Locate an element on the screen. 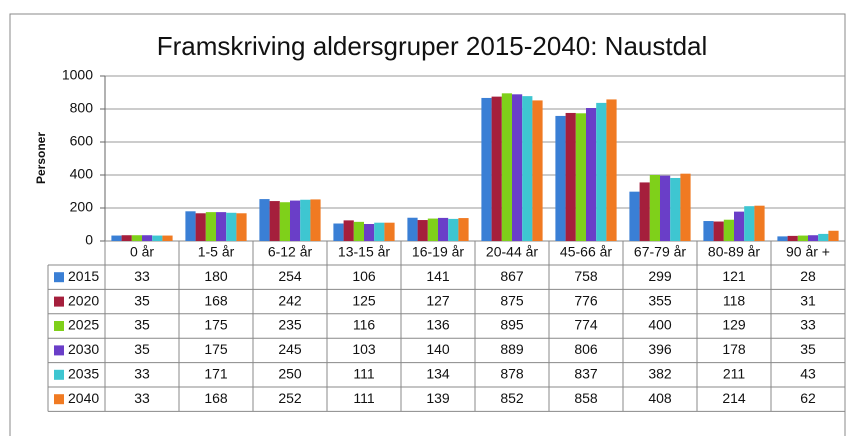  table-value: 180 is located at coordinates (216, 276).